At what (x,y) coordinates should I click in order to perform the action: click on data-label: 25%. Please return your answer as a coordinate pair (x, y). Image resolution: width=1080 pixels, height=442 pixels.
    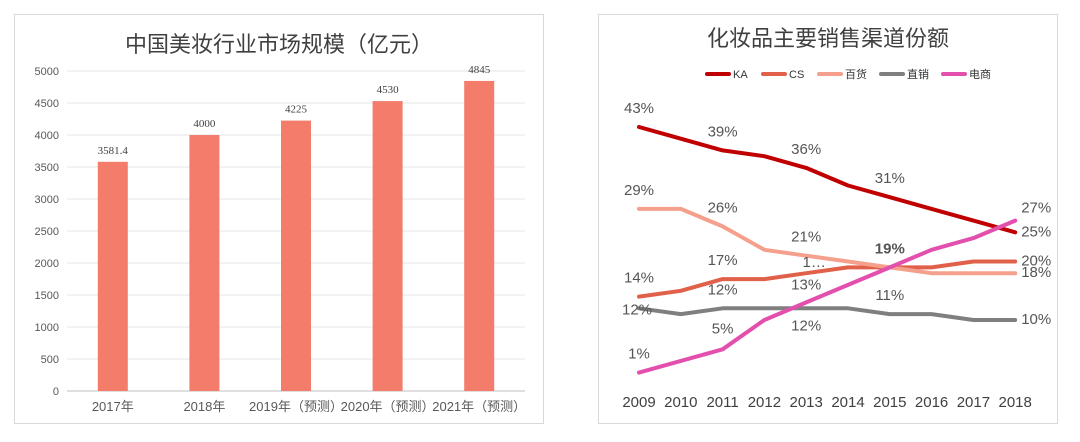
    Looking at the image, I should click on (1036, 231).